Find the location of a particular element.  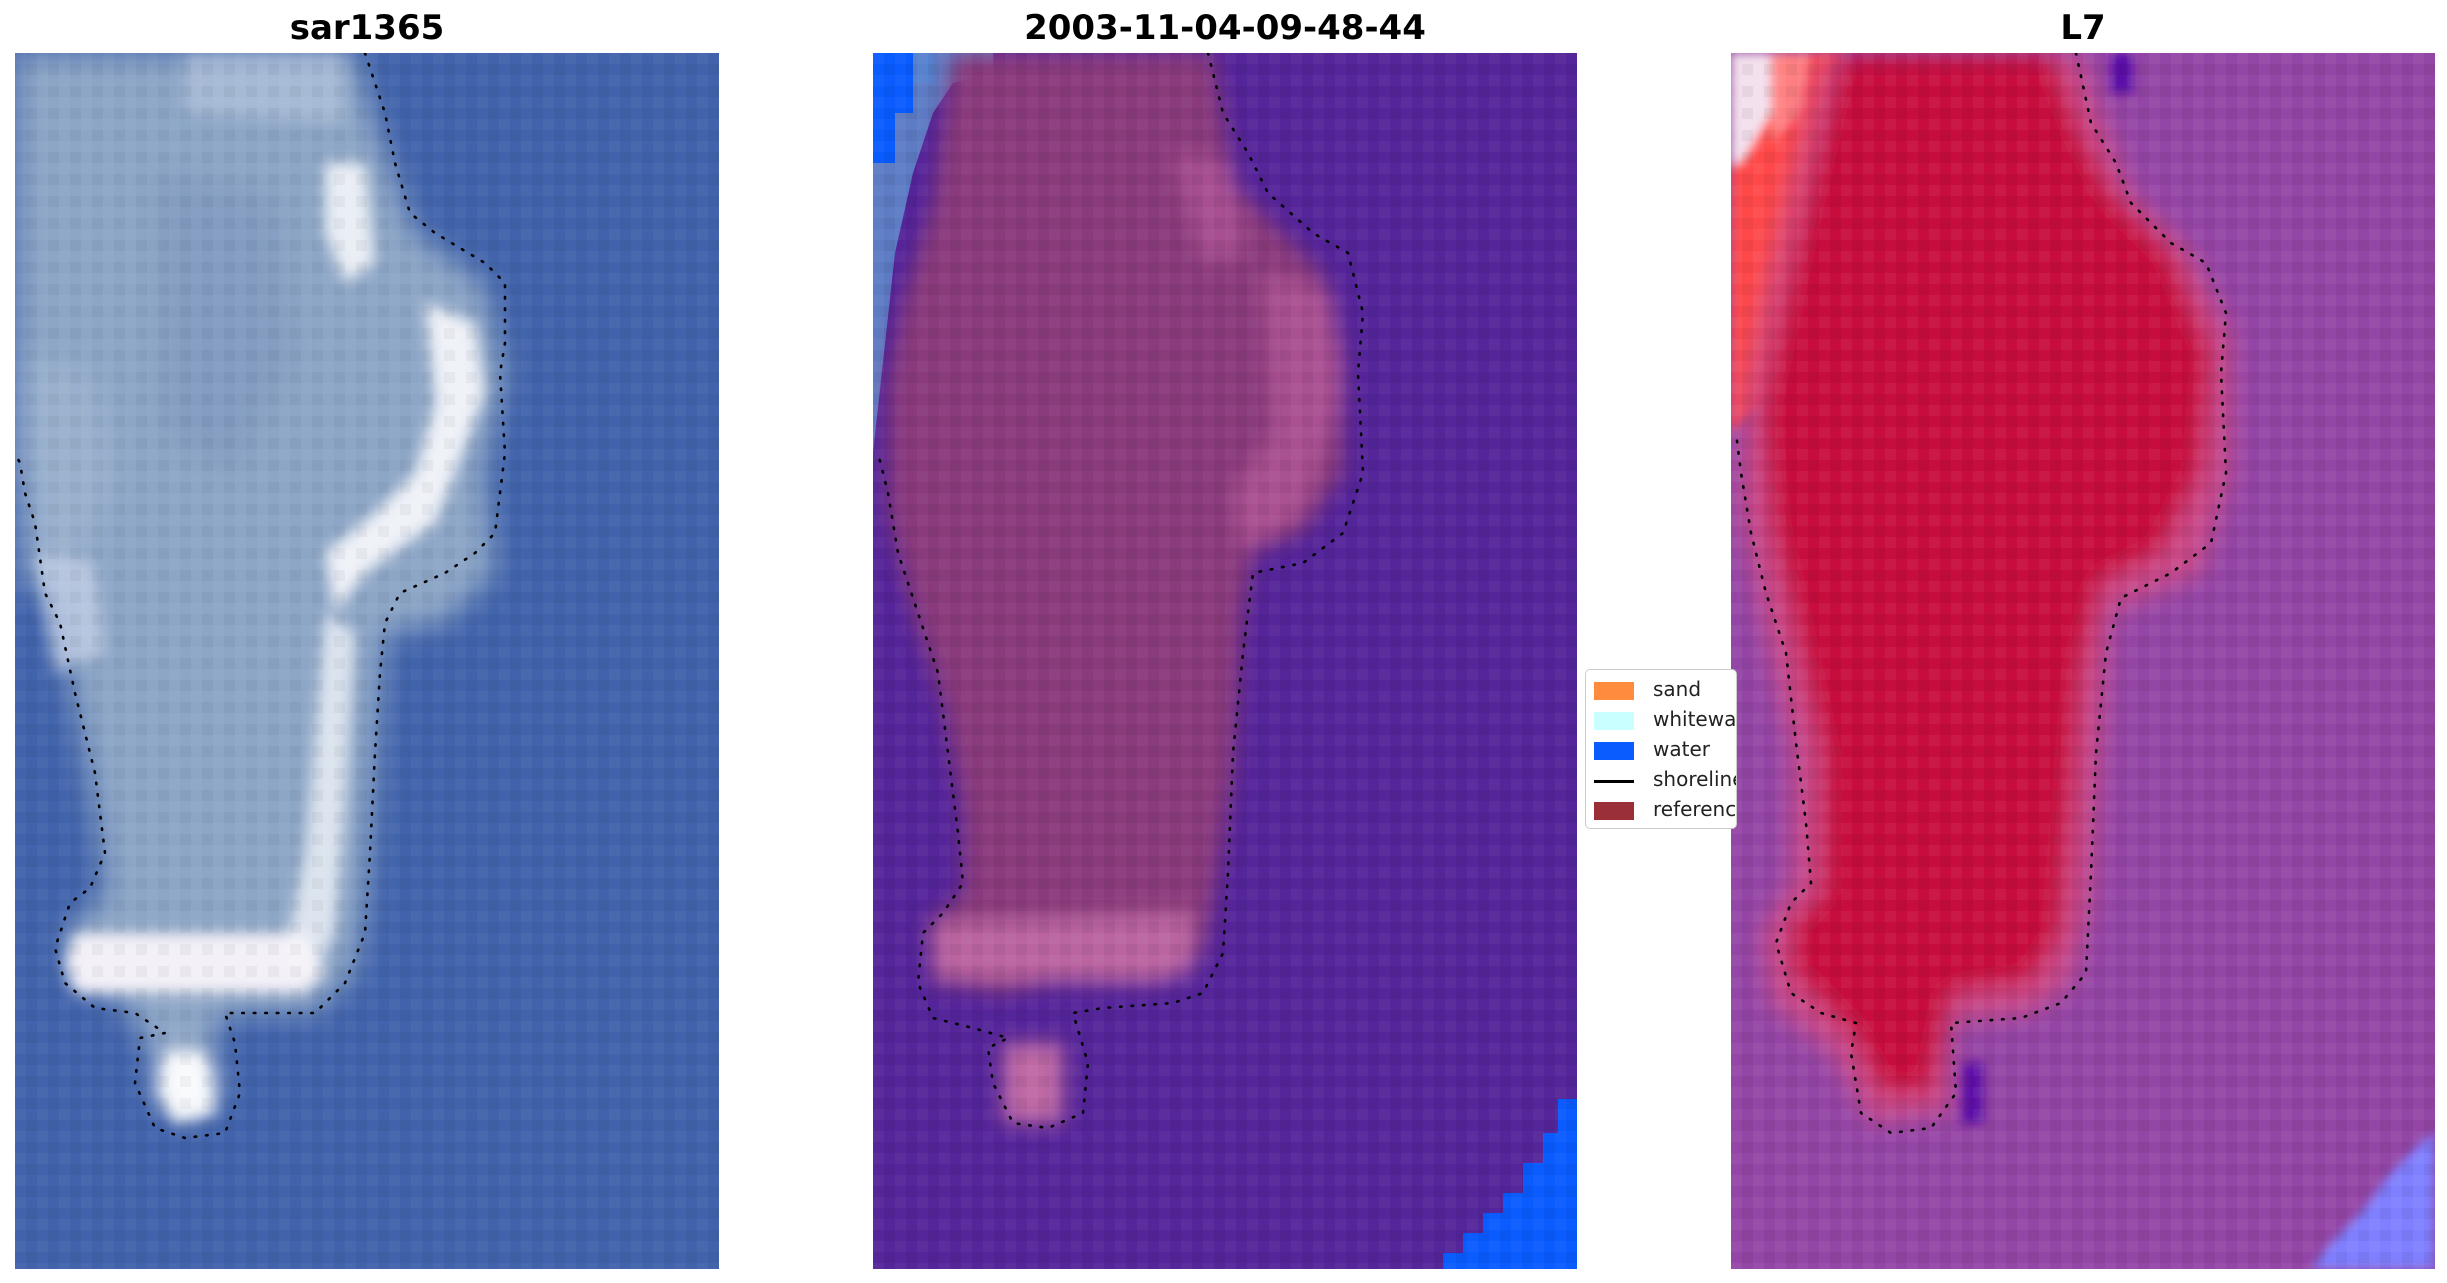

legend-item-whitewater: whitewater is located at coordinates (1661, 719).